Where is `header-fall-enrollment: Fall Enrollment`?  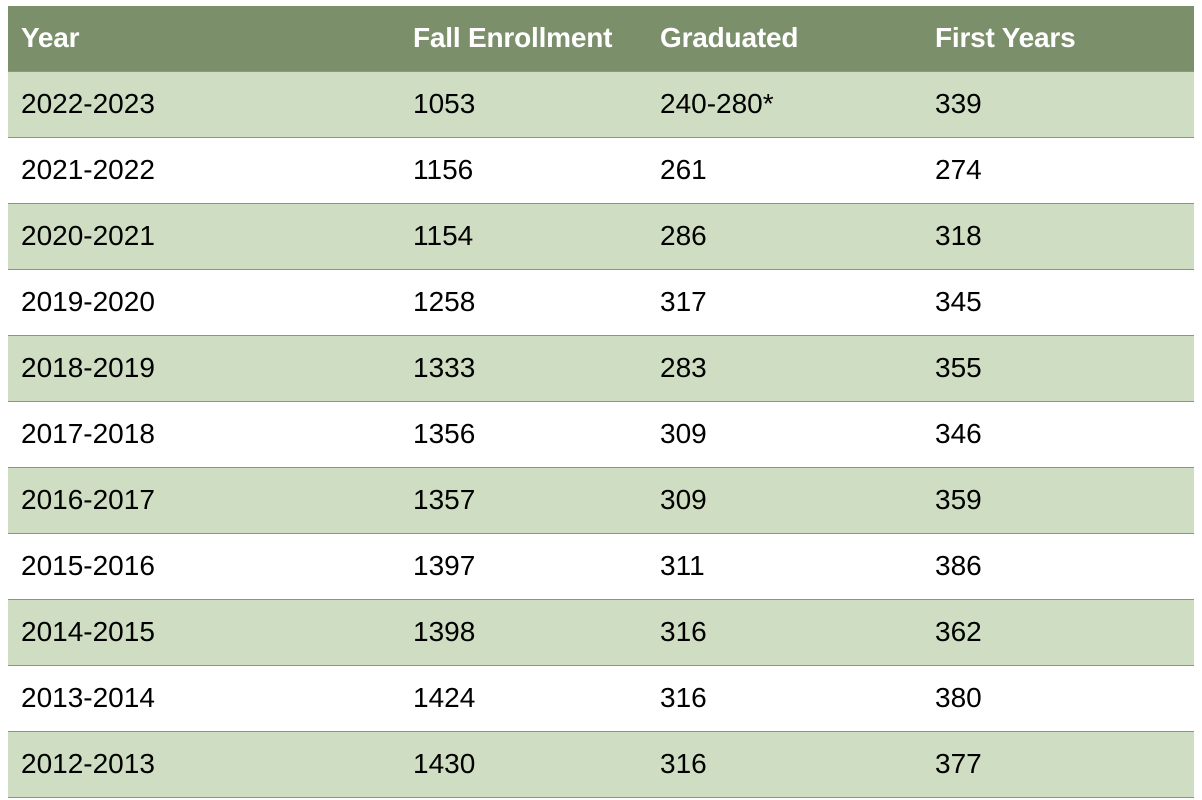 header-fall-enrollment: Fall Enrollment is located at coordinates (513, 38).